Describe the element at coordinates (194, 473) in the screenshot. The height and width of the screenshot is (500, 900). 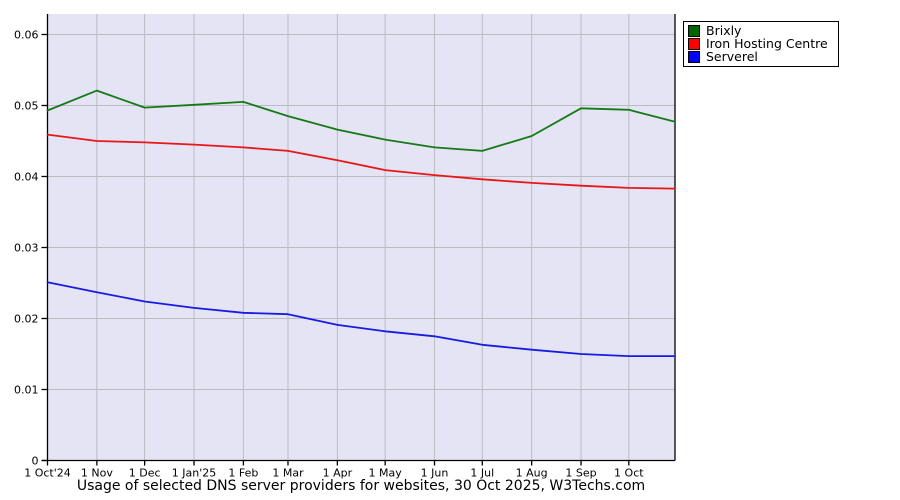
I see `x-tick-label: 1 Jan'25` at that location.